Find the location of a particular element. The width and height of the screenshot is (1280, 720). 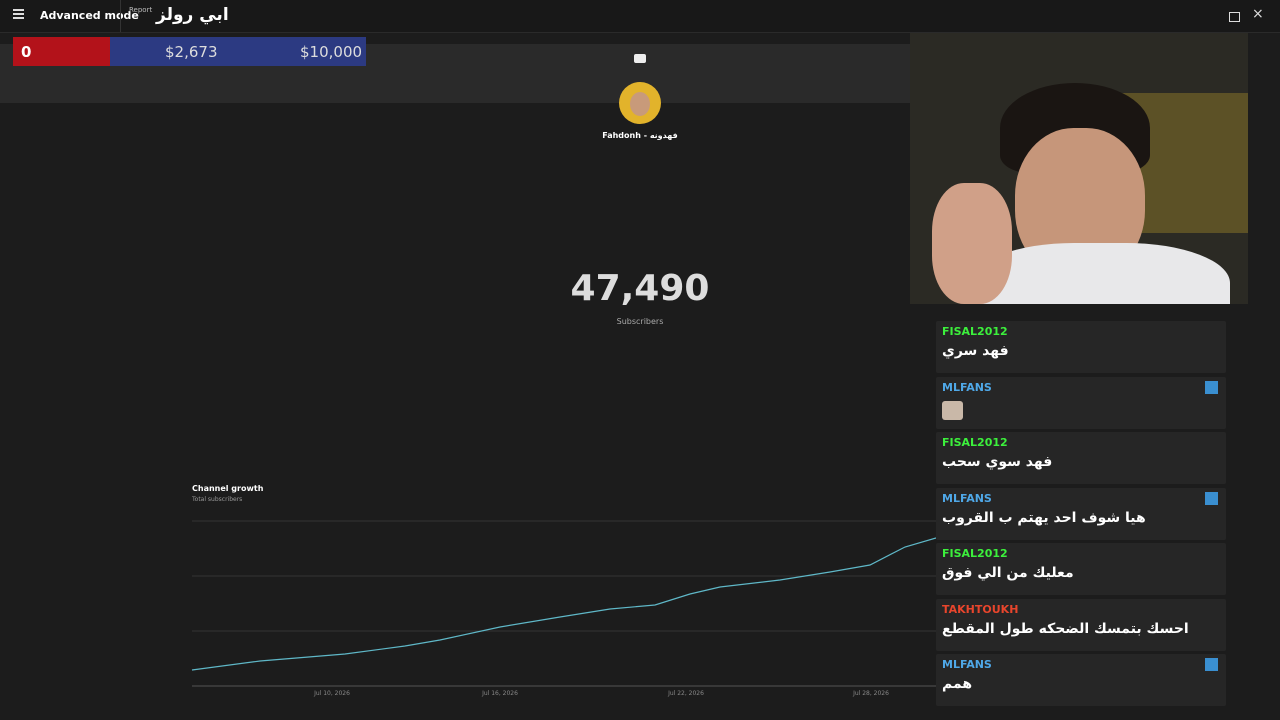

x-label: Jul 22, 2026 is located at coordinates (686, 693).